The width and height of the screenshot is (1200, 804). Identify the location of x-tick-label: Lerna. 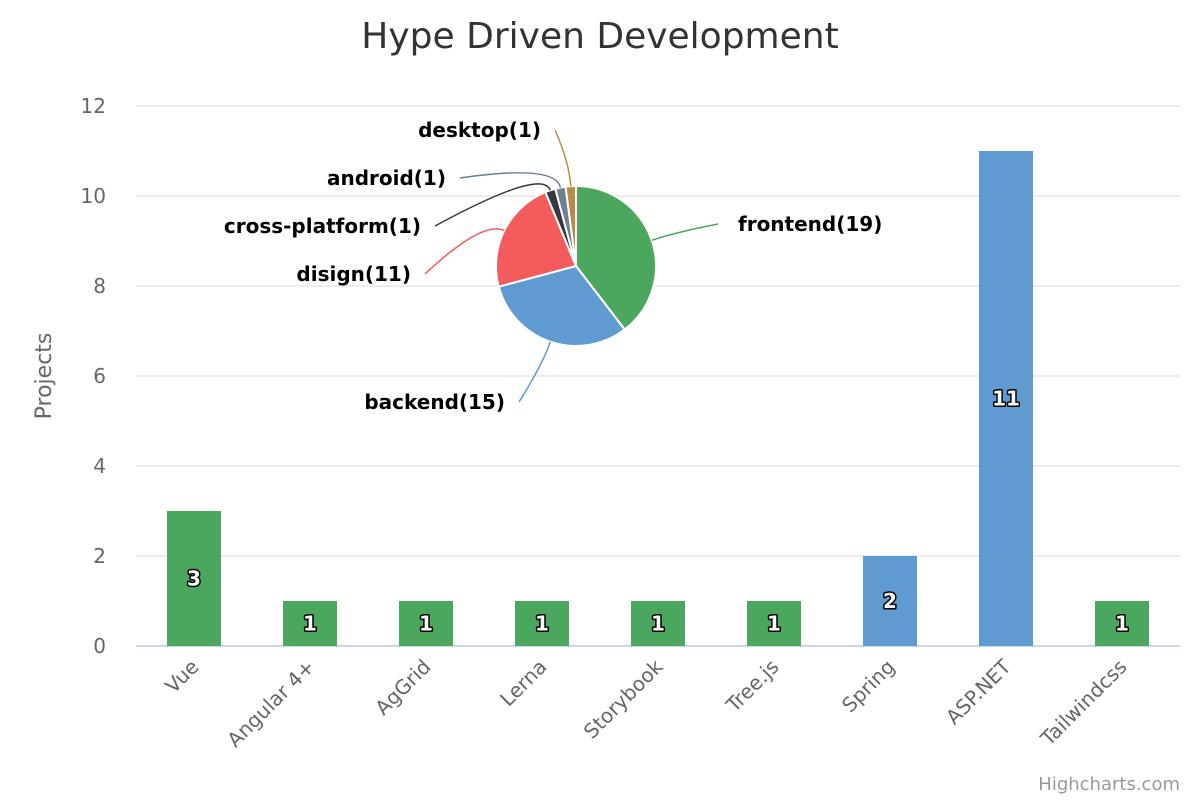
(523, 683).